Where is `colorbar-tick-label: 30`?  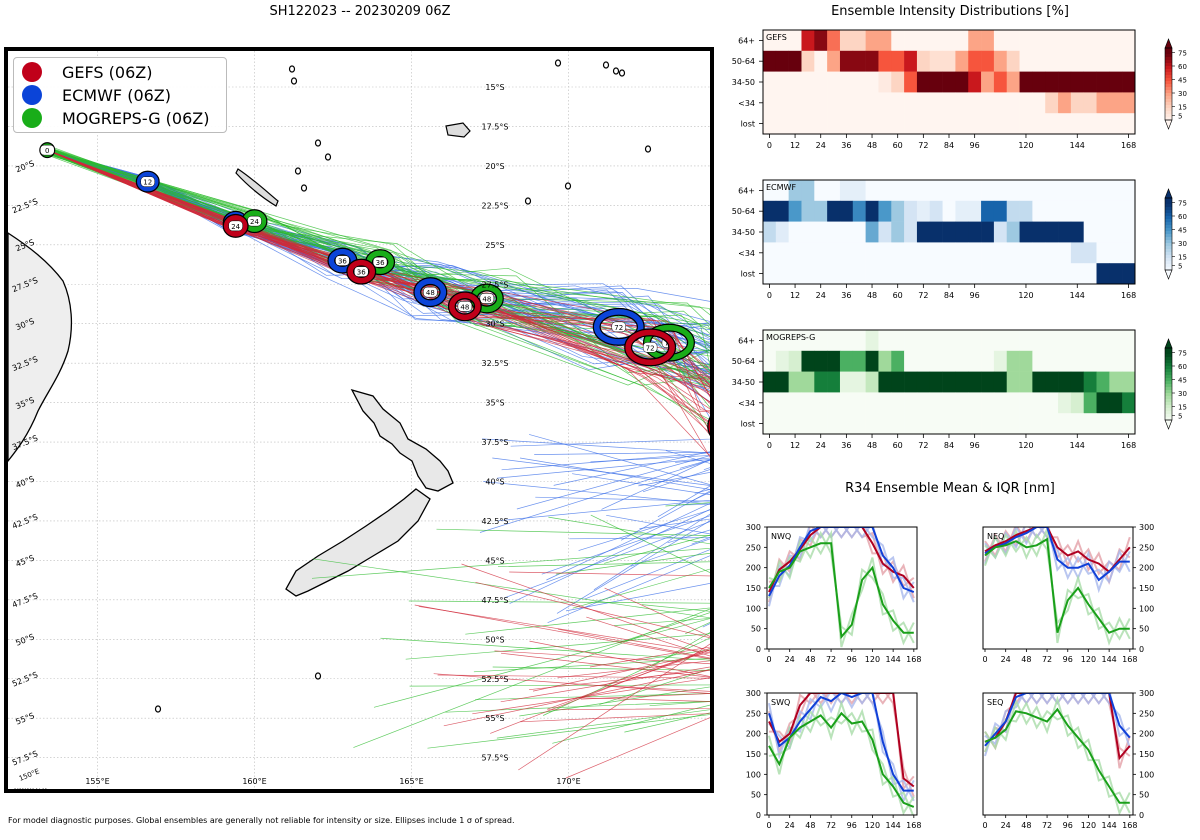 colorbar-tick-label: 30 is located at coordinates (1182, 94).